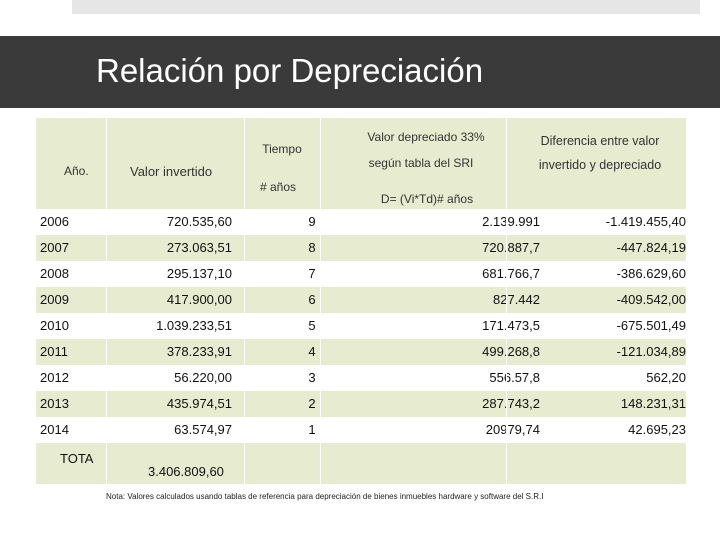 This screenshot has width=720, height=540. Describe the element at coordinates (386, 7) in the screenshot. I see `top-decoration-bar` at that location.